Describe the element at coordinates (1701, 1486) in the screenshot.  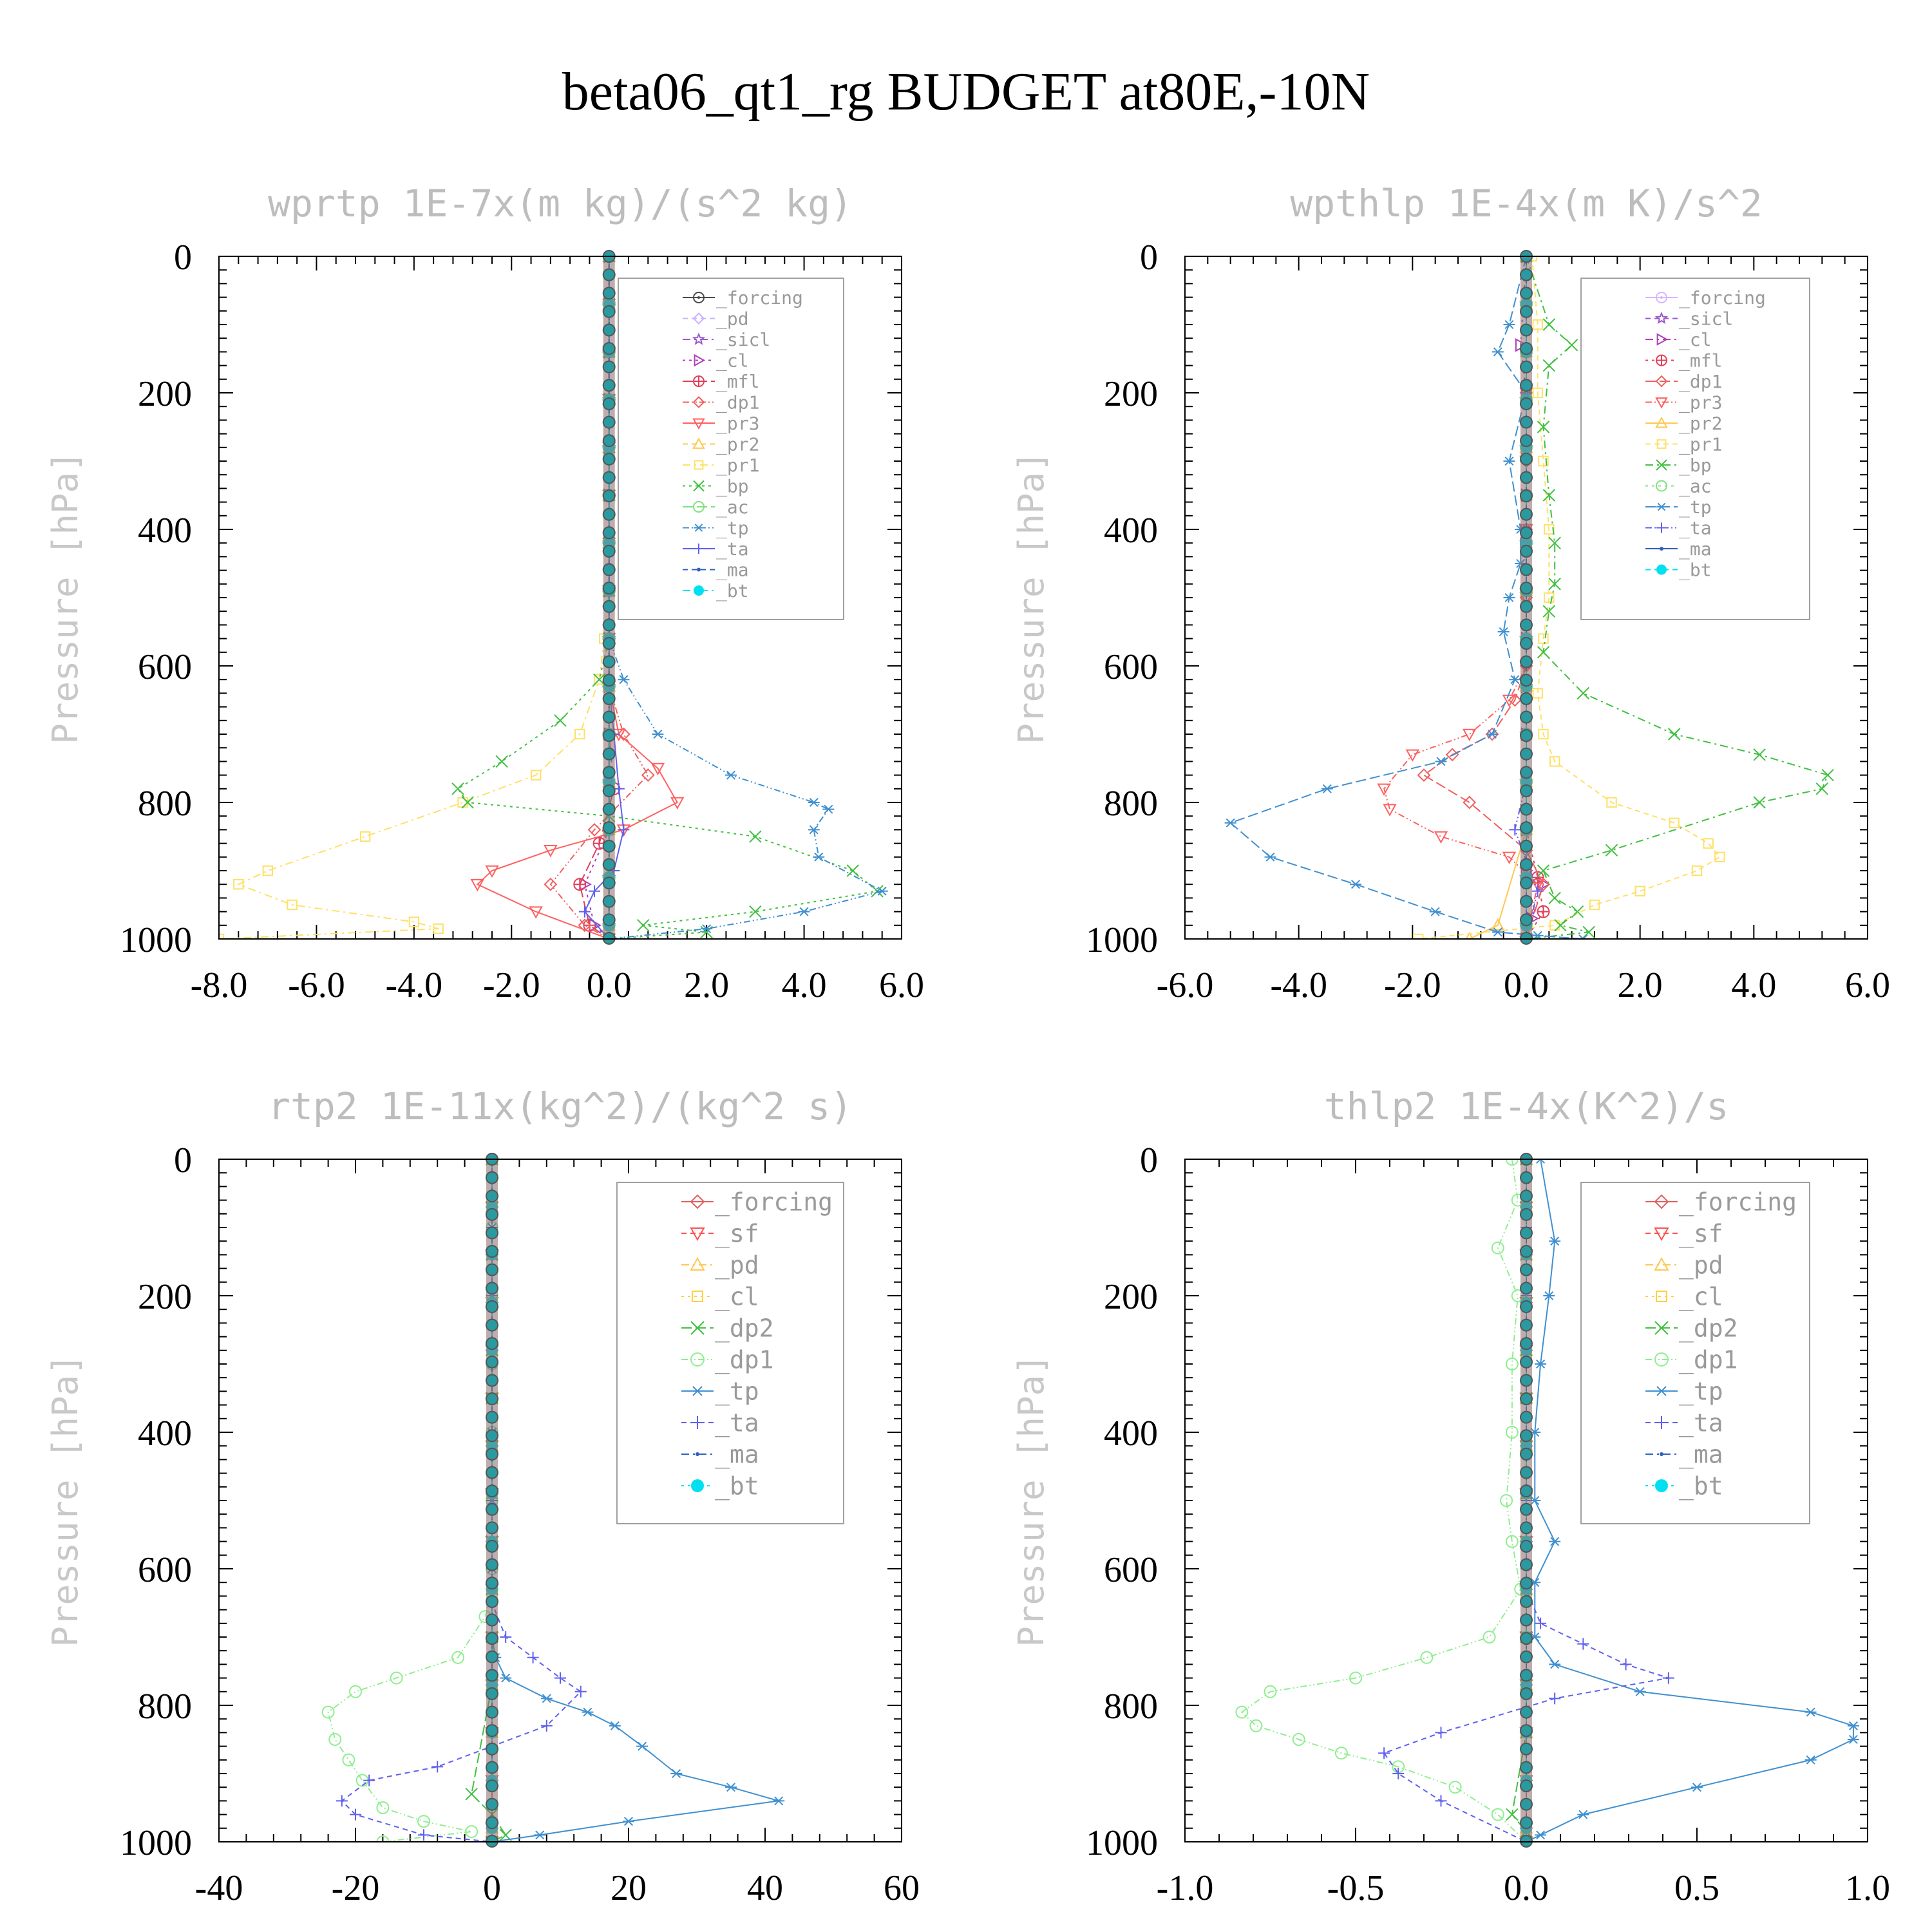
I see `legend-label: _bt` at that location.